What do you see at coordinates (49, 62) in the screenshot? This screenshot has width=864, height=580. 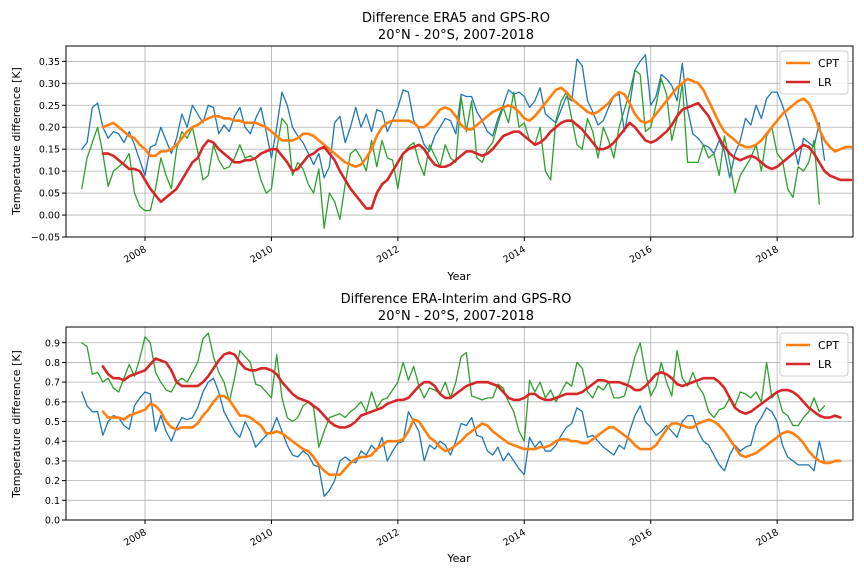 I see `y-tick-label: 0.35` at bounding box center [49, 62].